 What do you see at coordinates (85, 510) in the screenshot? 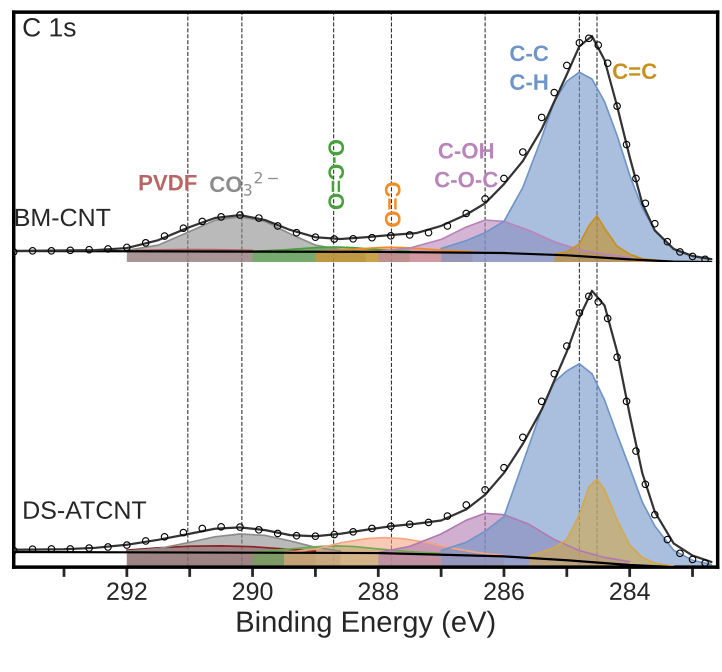
I see `annotation: DS-ATCNT` at bounding box center [85, 510].